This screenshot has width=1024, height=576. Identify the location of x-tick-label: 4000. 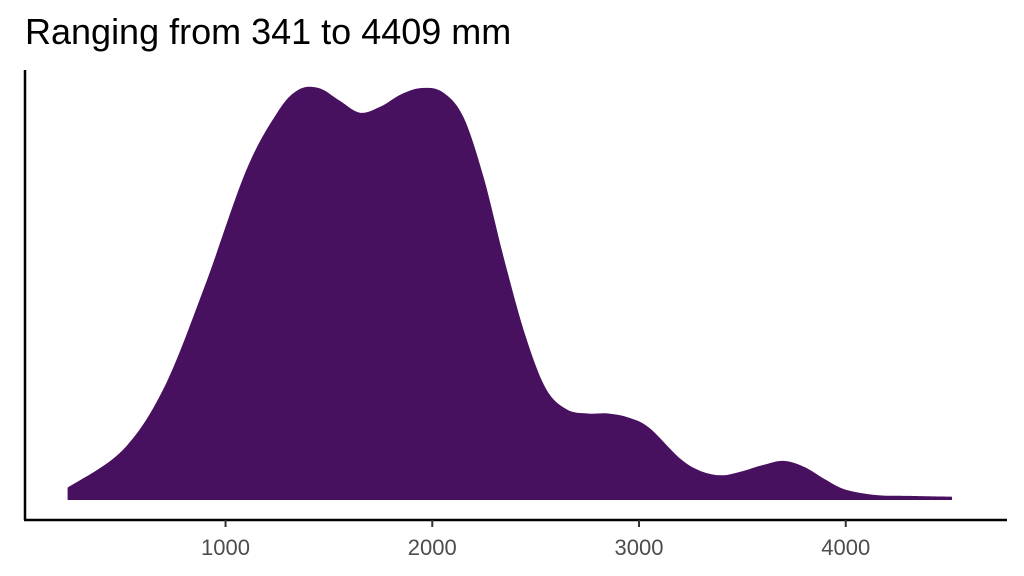
(845, 547).